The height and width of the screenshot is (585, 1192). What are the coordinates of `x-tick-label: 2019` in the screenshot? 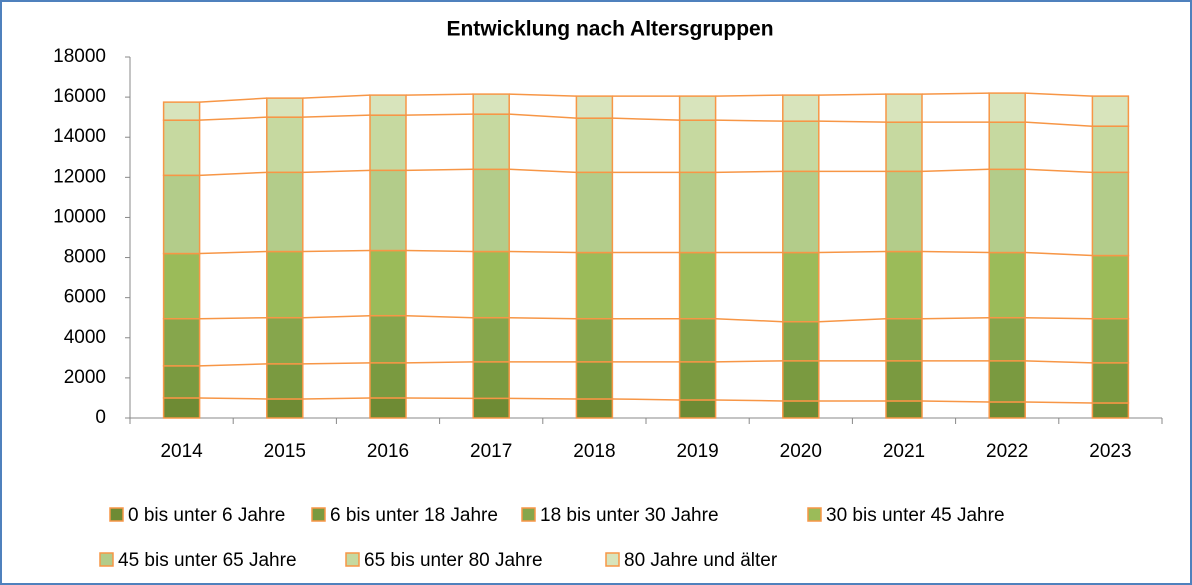 It's located at (697, 451).